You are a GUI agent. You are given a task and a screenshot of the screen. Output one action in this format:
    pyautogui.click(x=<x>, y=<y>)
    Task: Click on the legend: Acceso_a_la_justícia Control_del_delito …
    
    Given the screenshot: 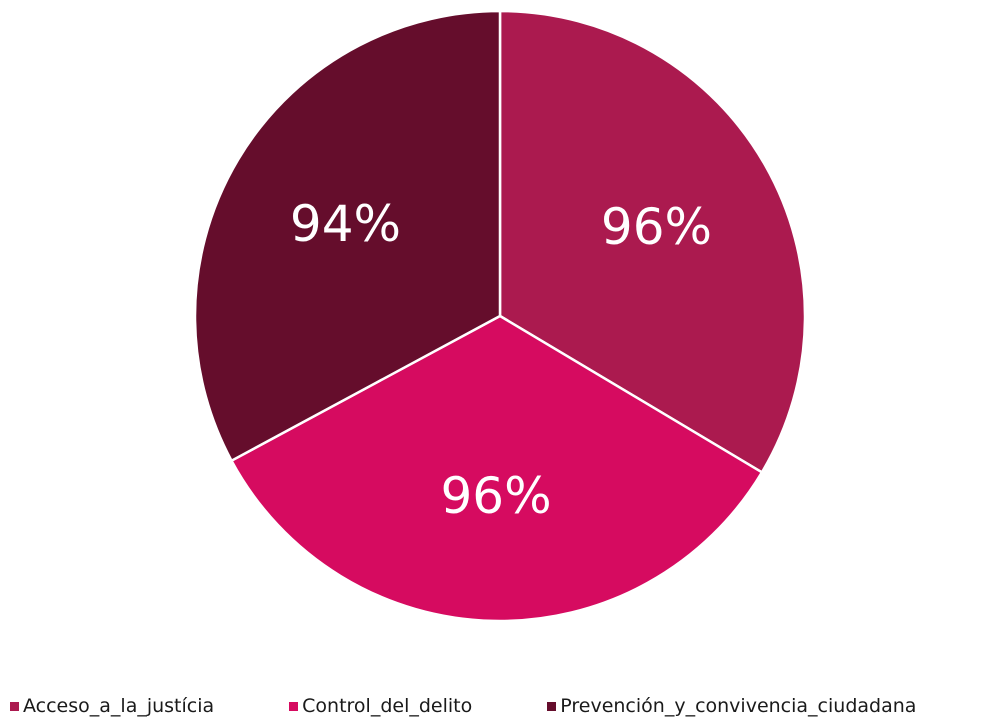 What is the action you would take?
    pyautogui.click(x=463, y=706)
    